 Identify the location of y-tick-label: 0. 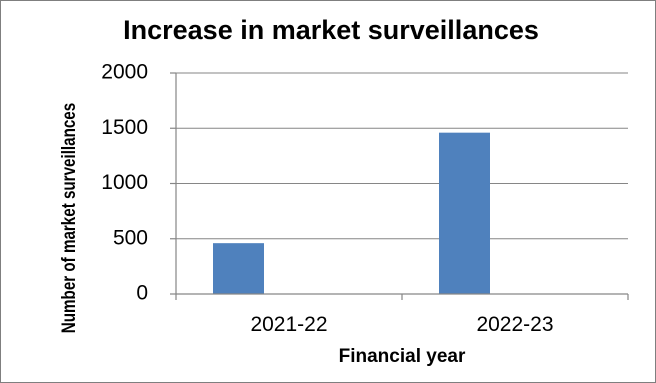
(142, 293).